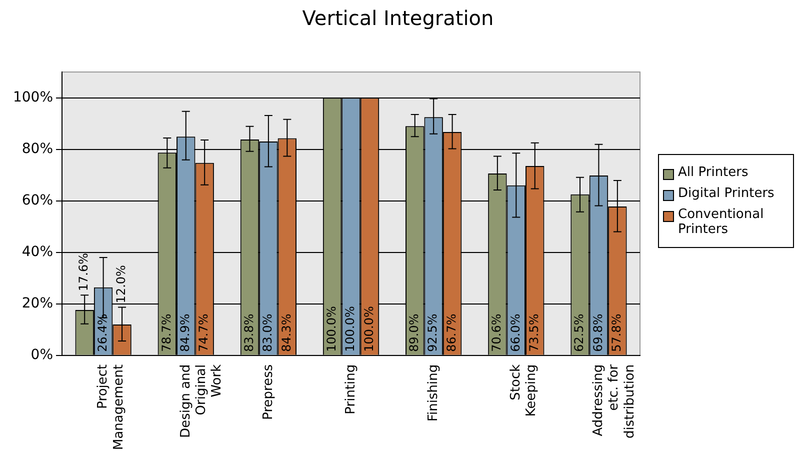 The height and width of the screenshot is (457, 796). What do you see at coordinates (268, 392) in the screenshot?
I see `x-tick-label: Prepress` at bounding box center [268, 392].